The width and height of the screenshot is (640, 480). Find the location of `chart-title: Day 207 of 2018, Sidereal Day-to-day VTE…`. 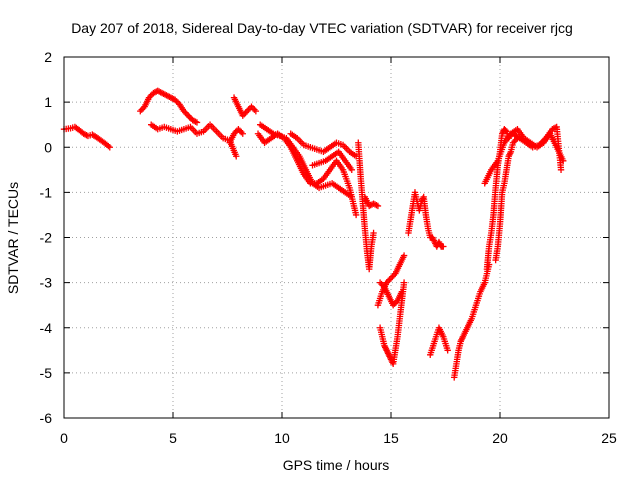

chart-title: Day 207 of 2018, Sidereal Day-to-day VTE… is located at coordinates (322, 28).